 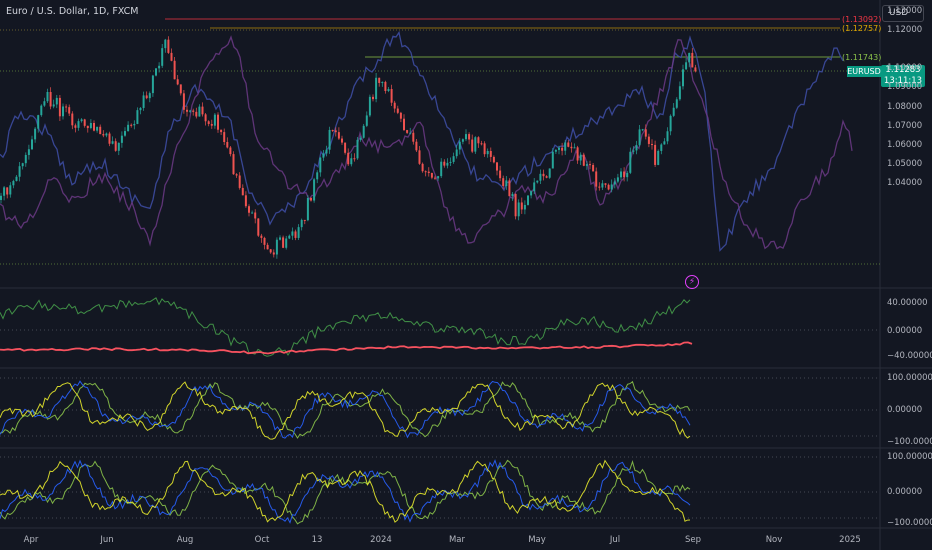 What do you see at coordinates (692, 282) in the screenshot?
I see `lightning-icon: ⚡` at bounding box center [692, 282].